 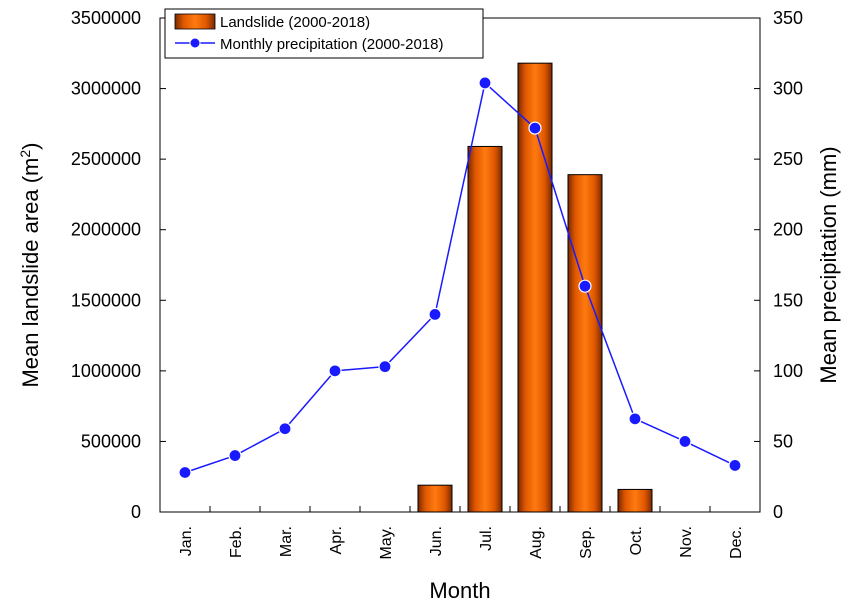 What do you see at coordinates (331, 44) in the screenshot?
I see `legend-precipitation-label: Monthly precipitation (2000-2018)` at bounding box center [331, 44].